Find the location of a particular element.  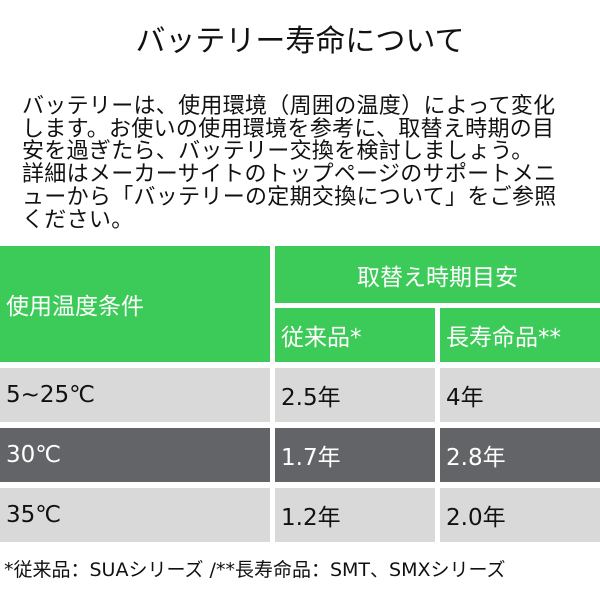

footnote: *従来品：SUAシリーズ /**長寿命品：SMT、SMXシリーズ is located at coordinates (255, 570).